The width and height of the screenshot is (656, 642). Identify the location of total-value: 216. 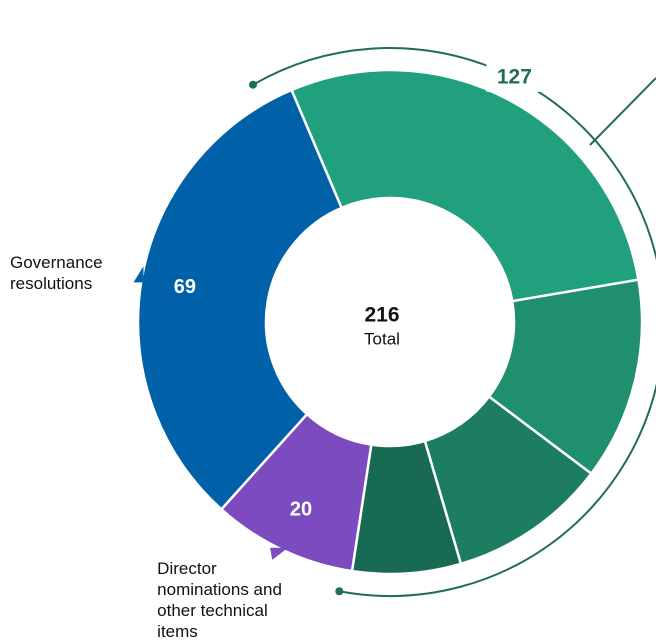
(381, 315).